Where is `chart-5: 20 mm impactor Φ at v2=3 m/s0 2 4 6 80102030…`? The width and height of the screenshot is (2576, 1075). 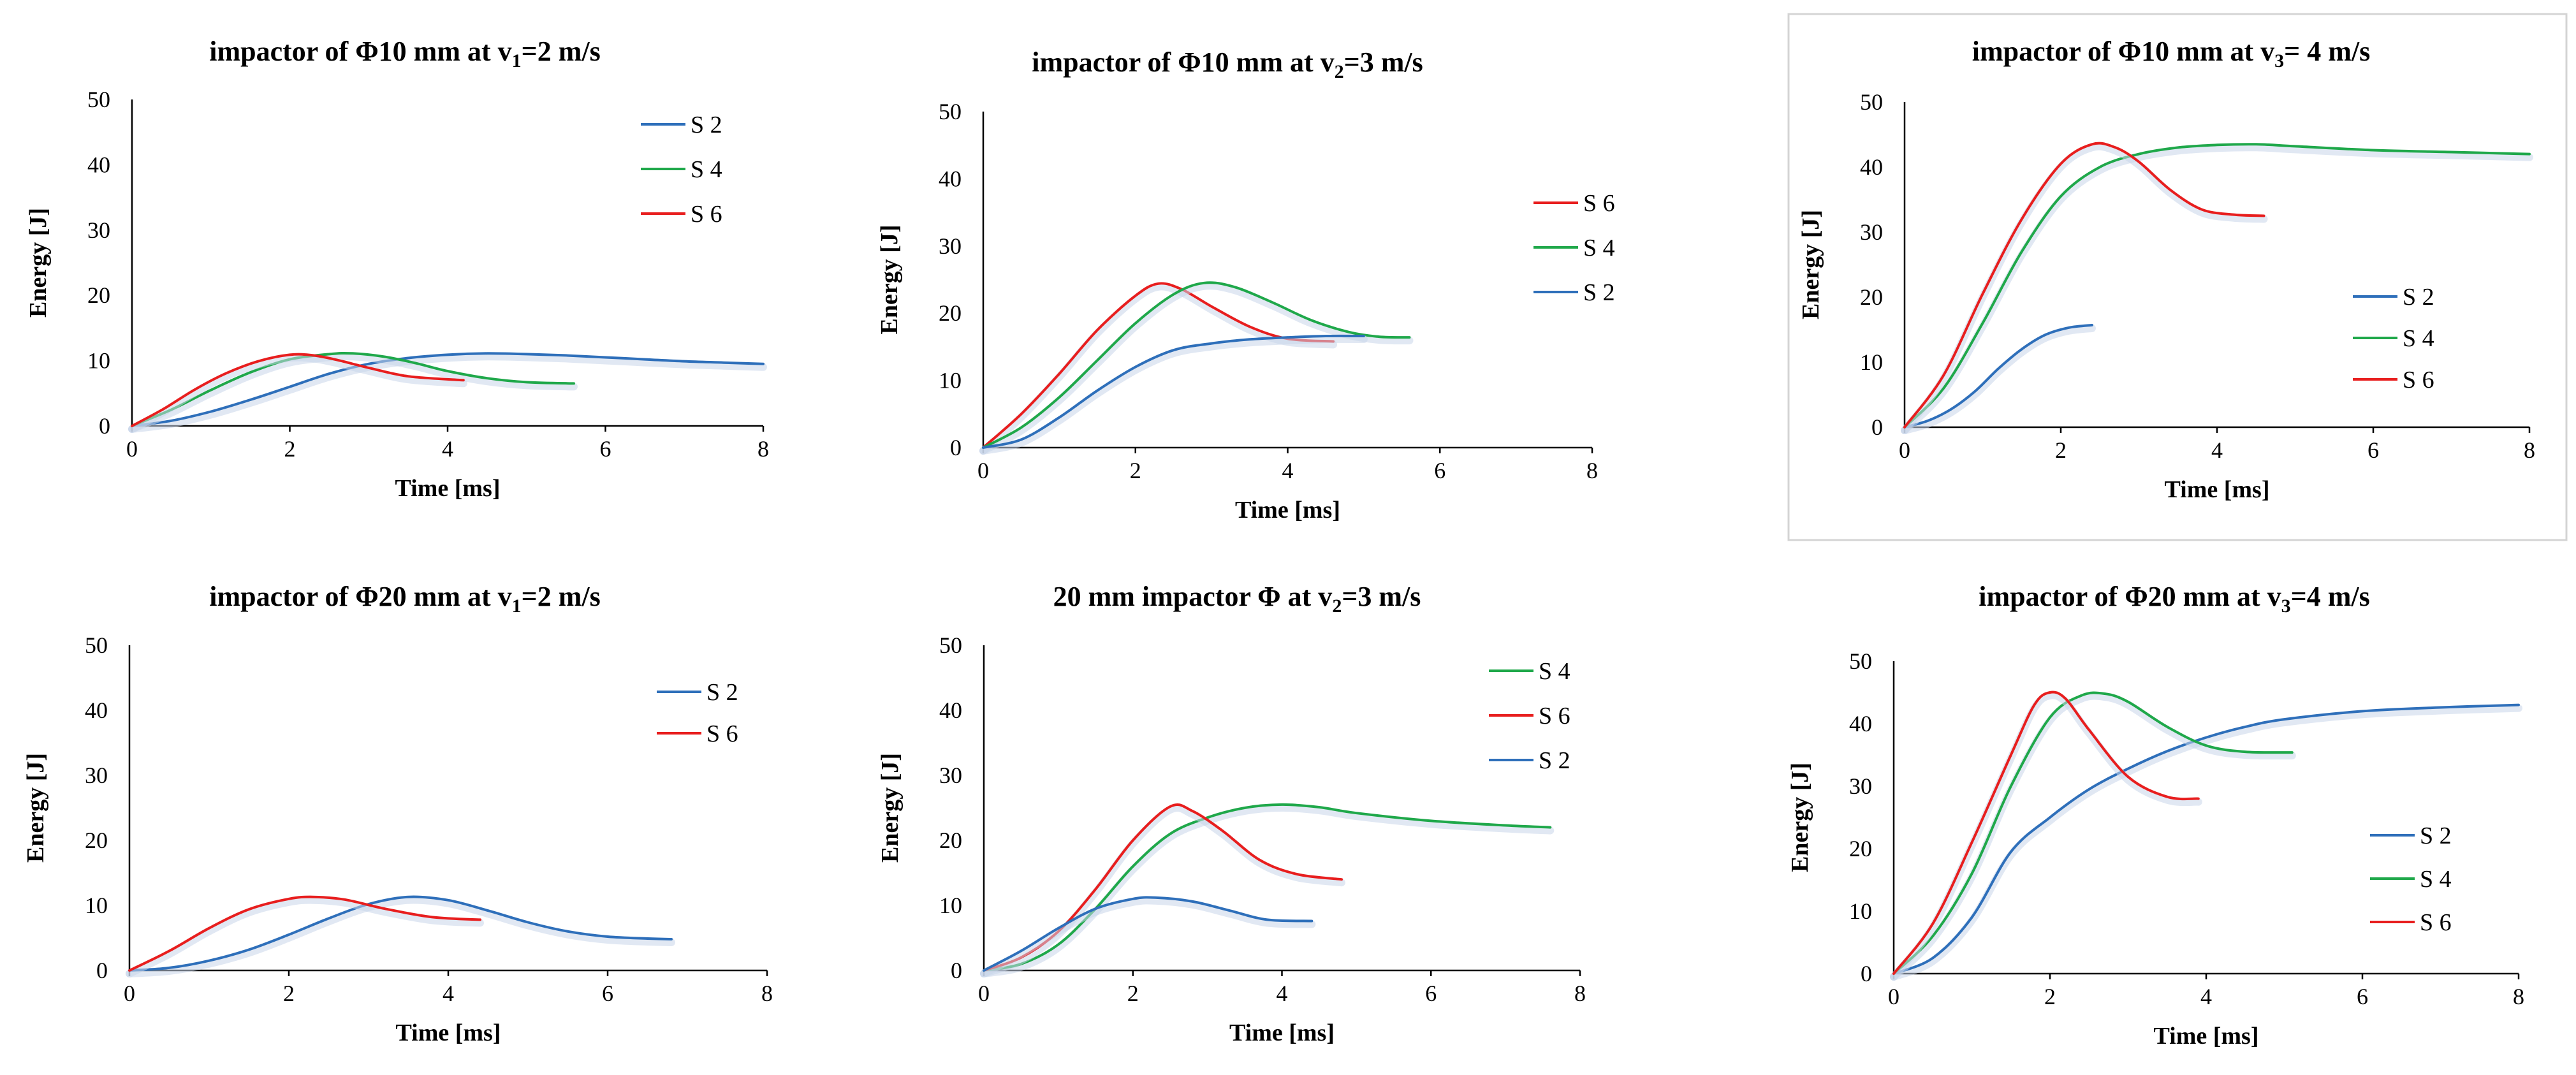 chart-5: 20 mm impactor Φ at v2=3 m/s0 2 4 6 80102030… is located at coordinates (1231, 813).